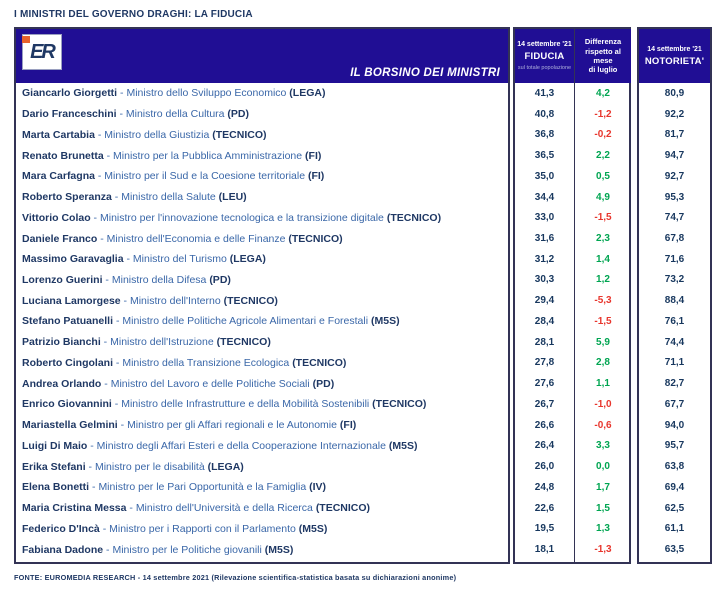  Describe the element at coordinates (544, 383) in the screenshot. I see `fiducia-value-row: 27,6` at that location.